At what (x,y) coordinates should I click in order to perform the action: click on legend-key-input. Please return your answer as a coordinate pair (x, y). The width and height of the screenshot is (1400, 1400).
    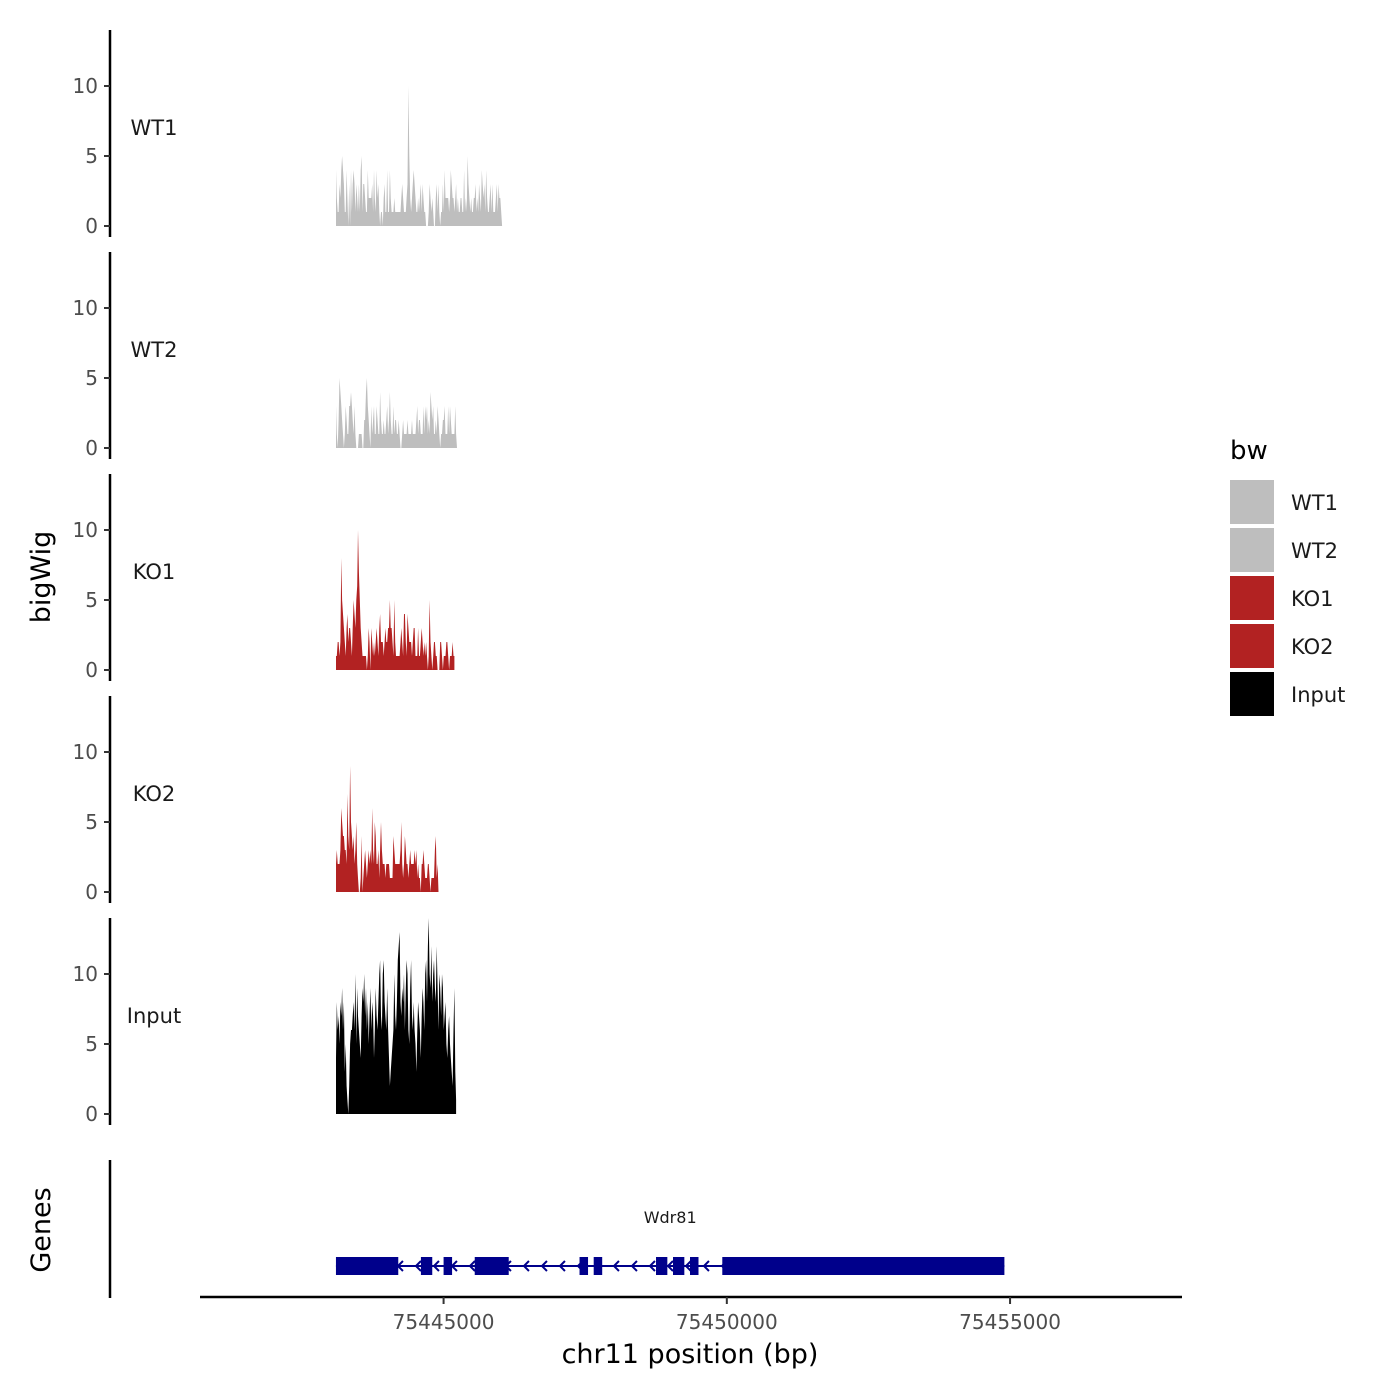
    Looking at the image, I should click on (1252, 694).